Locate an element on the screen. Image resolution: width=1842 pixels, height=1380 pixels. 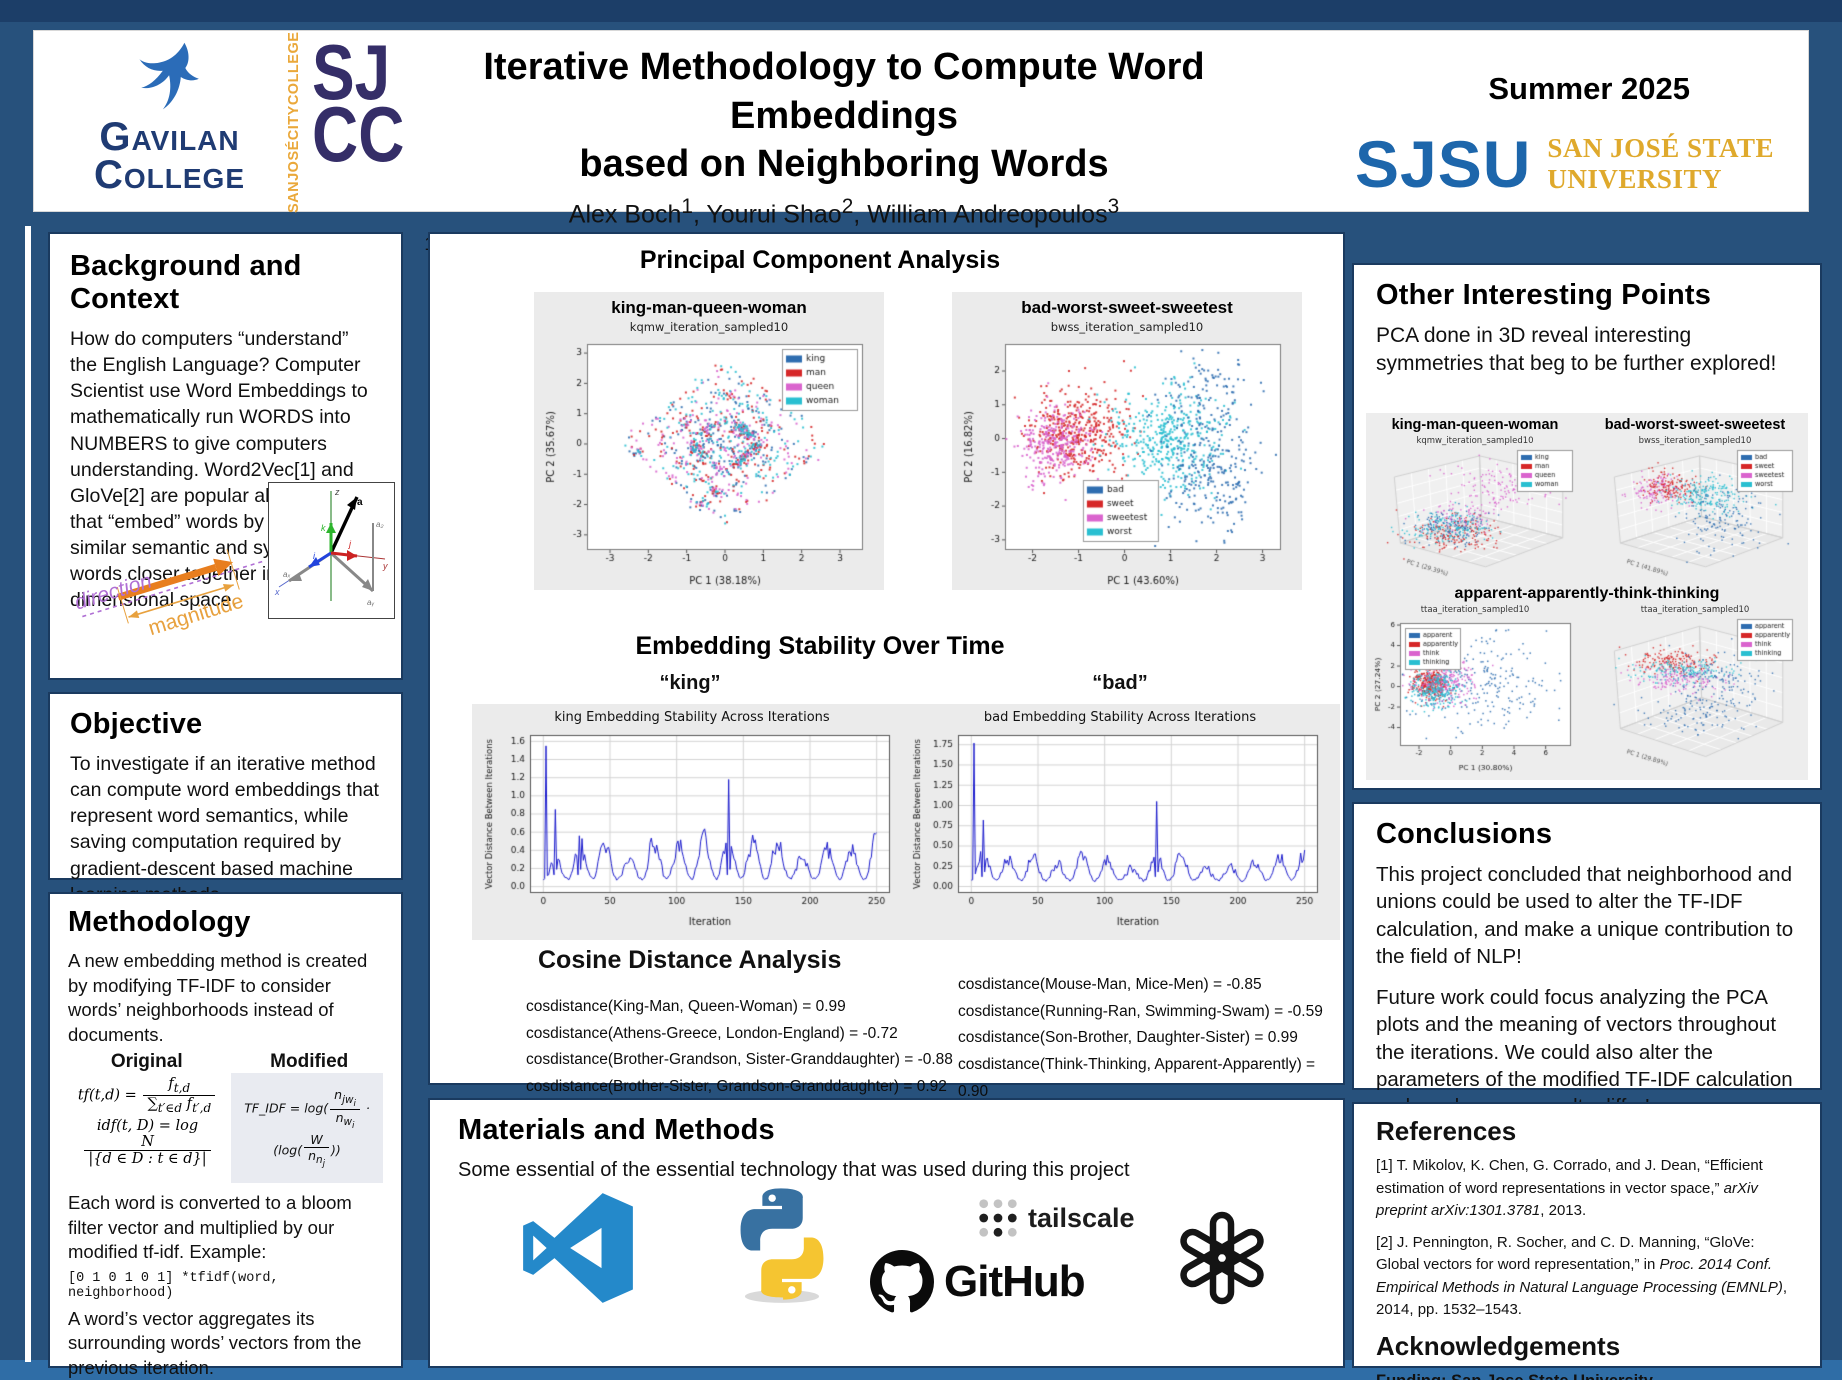
bwss-3d-title: bad-worst-sweet-sweetest is located at coordinates (1695, 425).